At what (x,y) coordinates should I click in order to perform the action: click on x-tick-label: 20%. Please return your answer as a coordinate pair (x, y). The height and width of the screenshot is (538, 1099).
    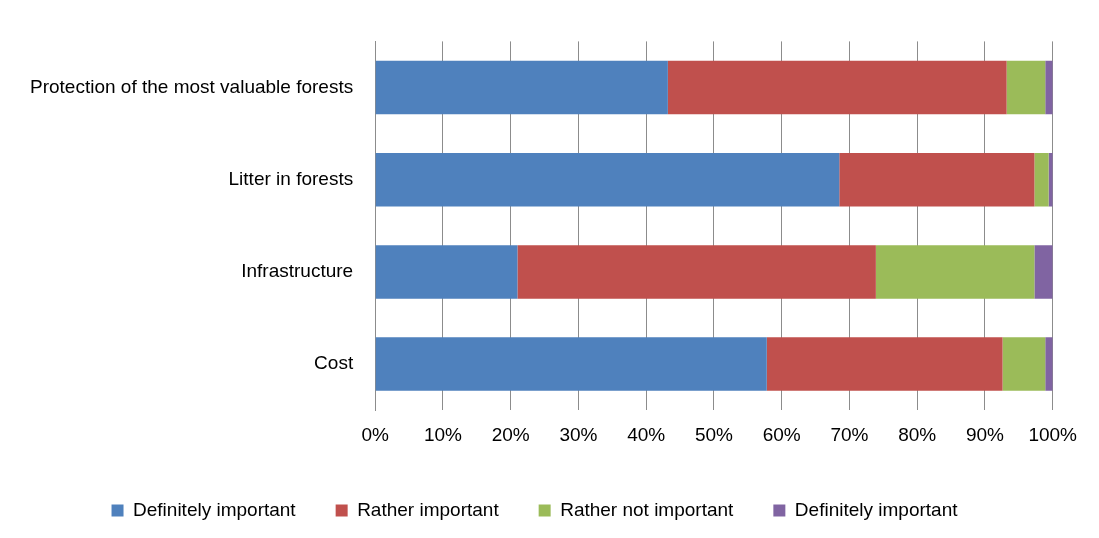
    Looking at the image, I should click on (510, 434).